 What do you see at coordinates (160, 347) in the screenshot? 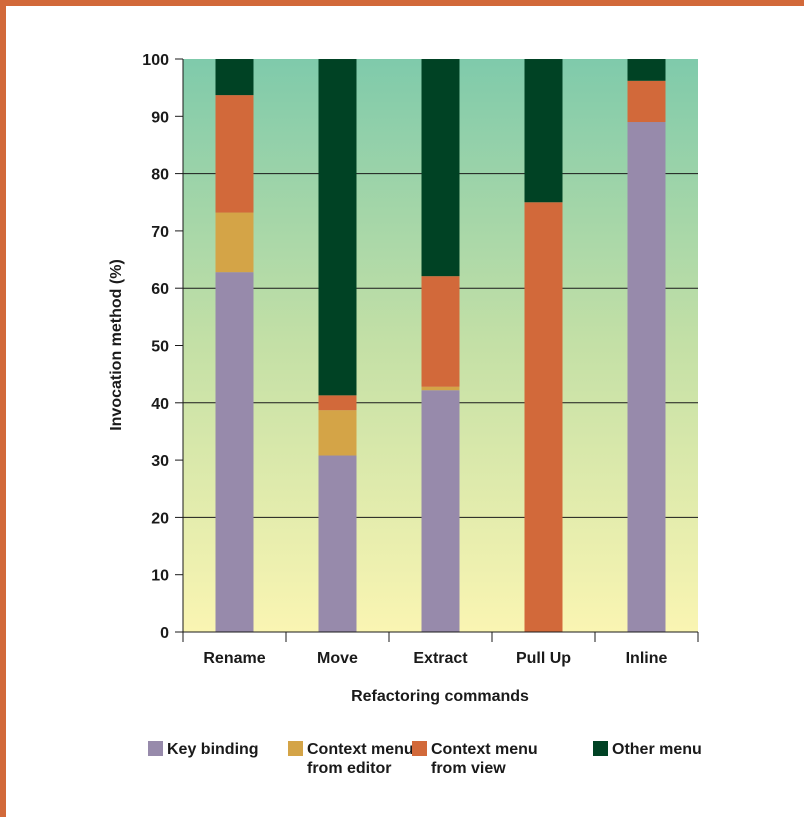
I see `y-tick-label: 50` at bounding box center [160, 347].